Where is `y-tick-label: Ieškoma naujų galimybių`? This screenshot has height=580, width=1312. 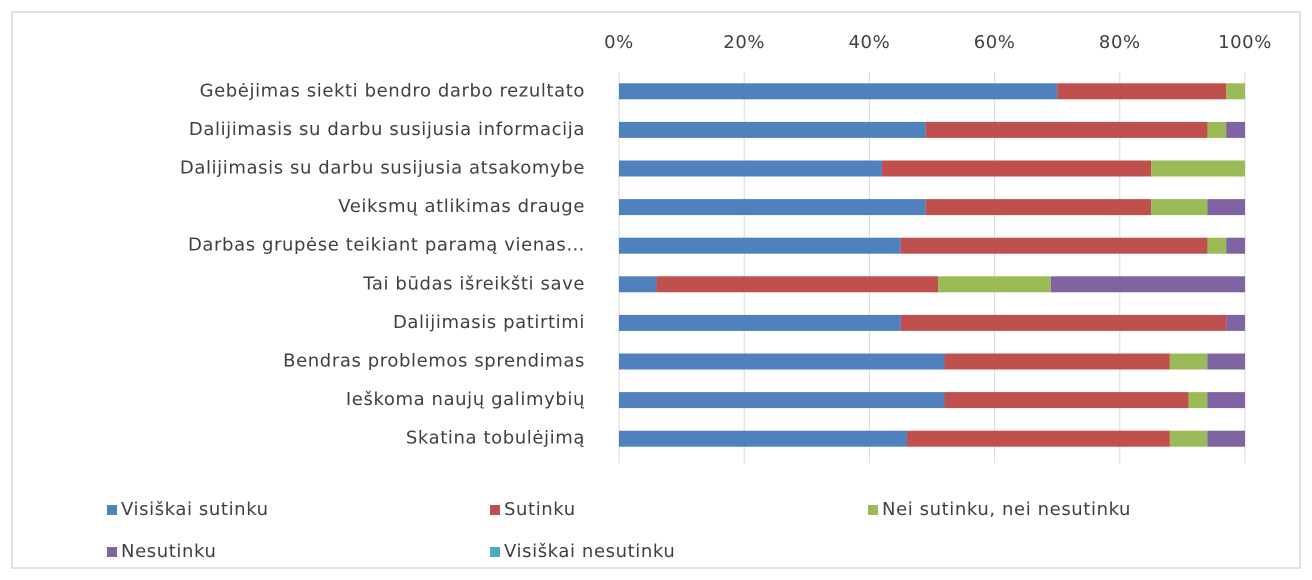 y-tick-label: Ieškoma naujų galimybių is located at coordinates (465, 399).